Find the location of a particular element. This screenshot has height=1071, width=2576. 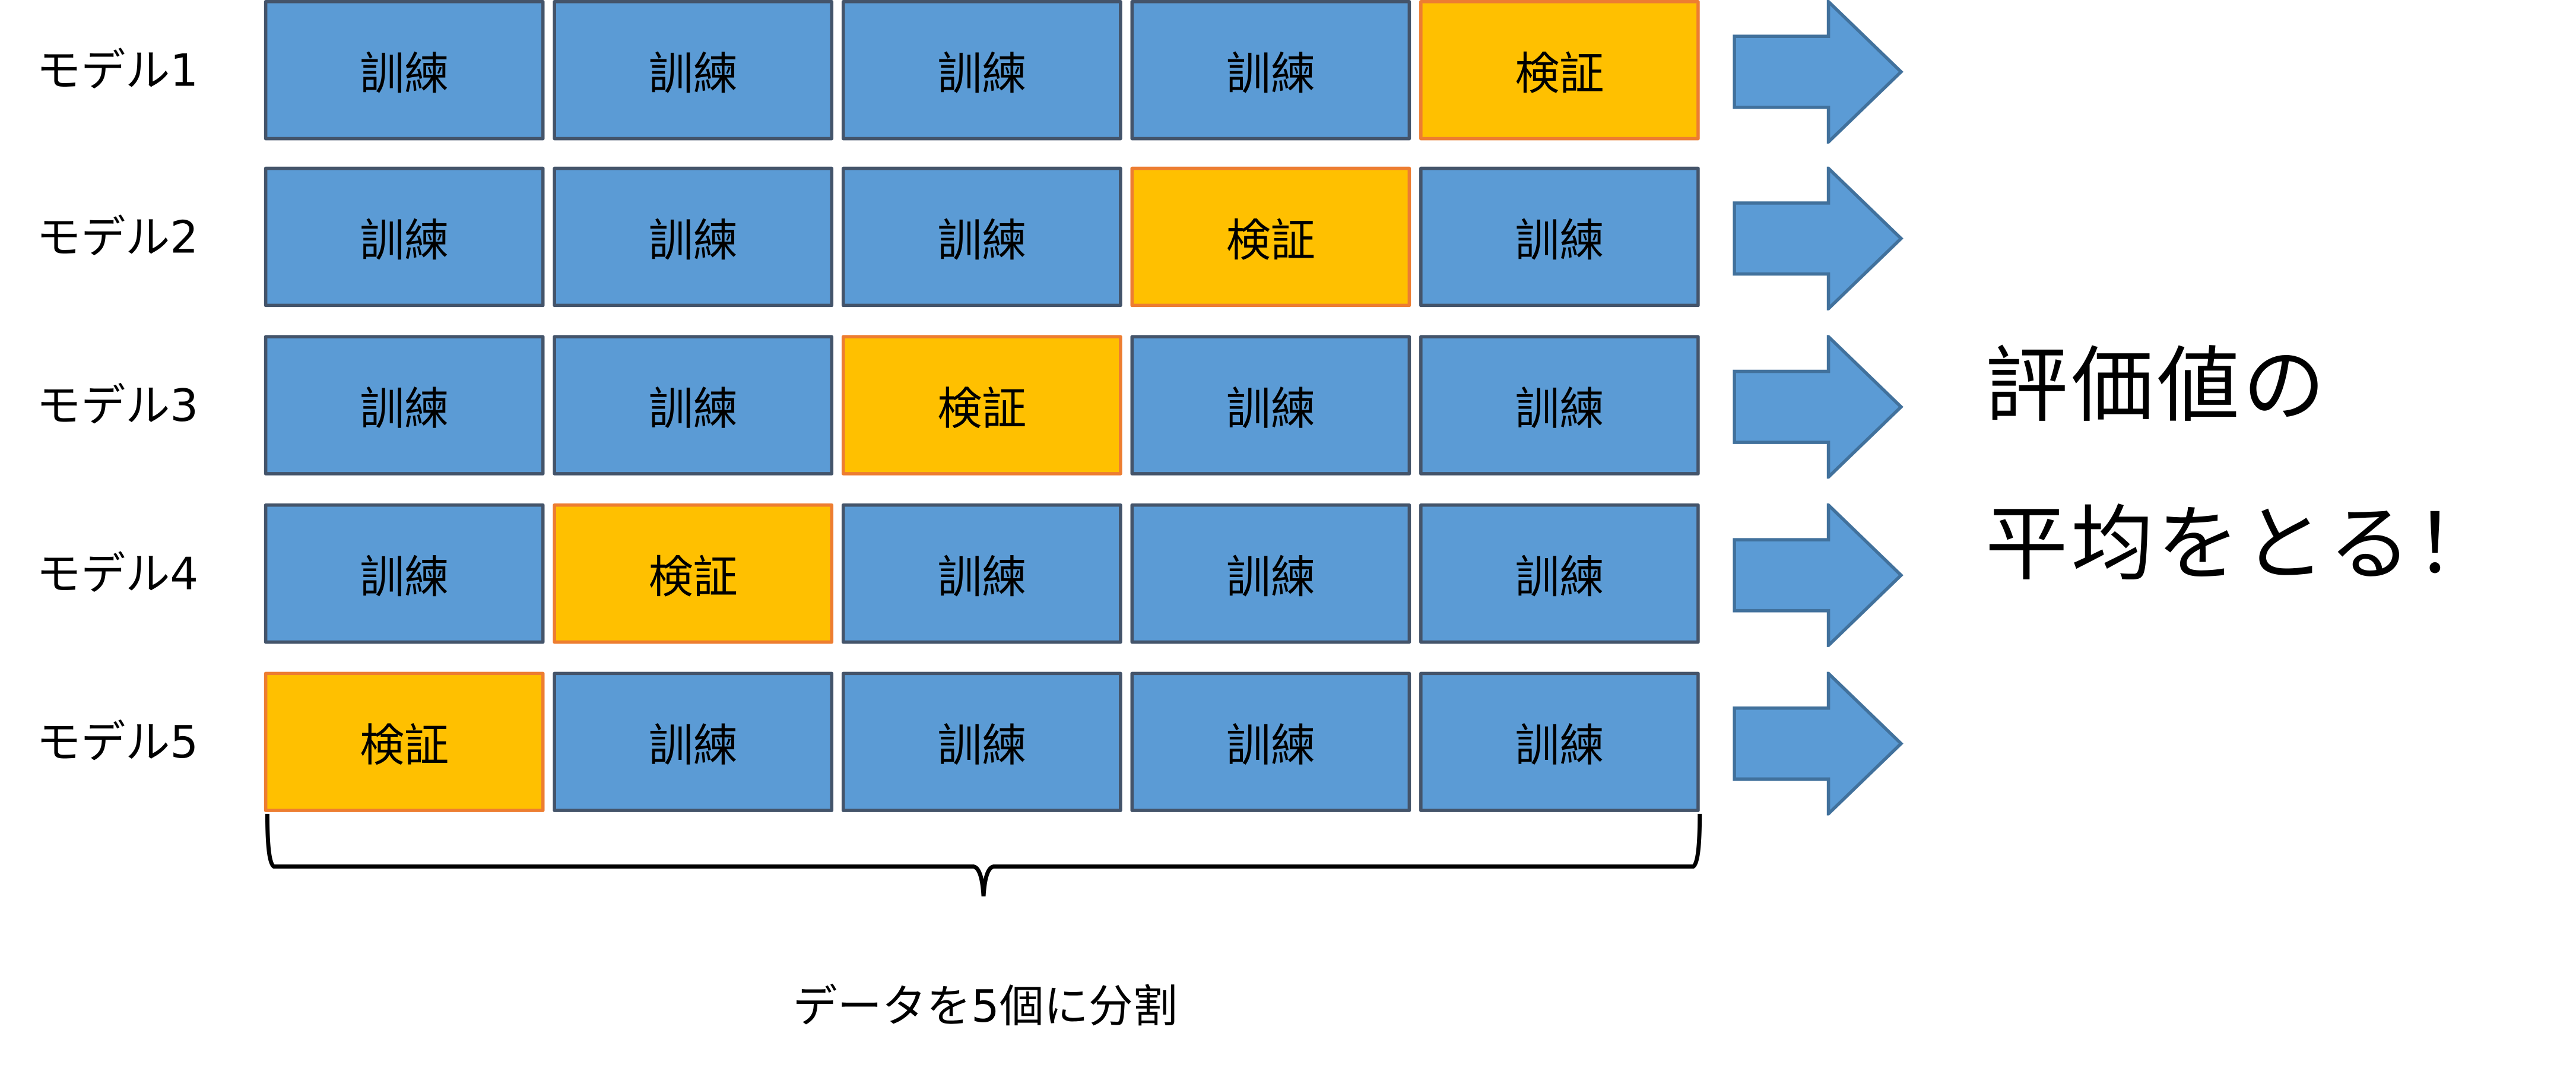

model-row: モデル1 訓練 訓練 訓練 訓練 検証 is located at coordinates (957, 72).